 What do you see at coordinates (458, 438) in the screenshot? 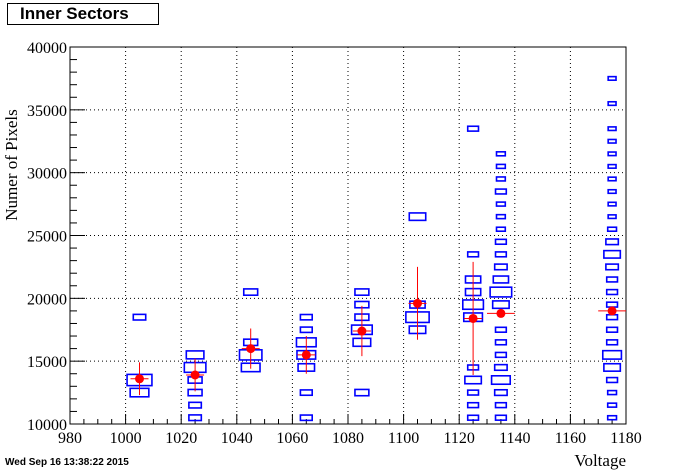
I see `x-tick-label: 1120` at bounding box center [458, 438].